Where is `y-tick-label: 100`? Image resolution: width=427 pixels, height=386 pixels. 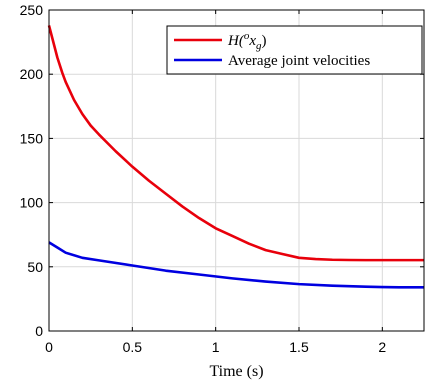
y-tick-label: 100 is located at coordinates (32, 203).